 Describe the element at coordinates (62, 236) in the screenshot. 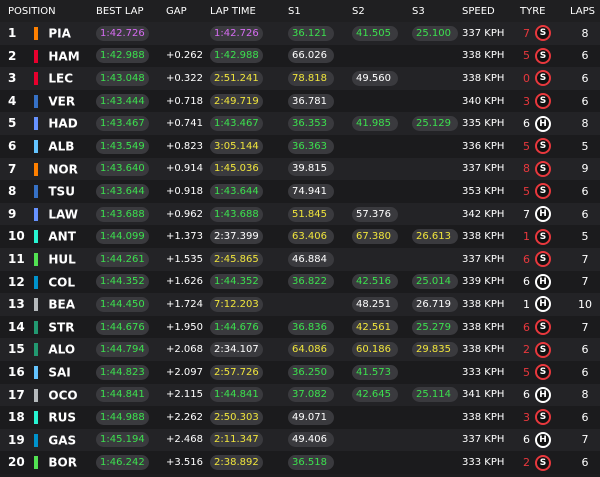

I see `driver-code: ANT` at that location.